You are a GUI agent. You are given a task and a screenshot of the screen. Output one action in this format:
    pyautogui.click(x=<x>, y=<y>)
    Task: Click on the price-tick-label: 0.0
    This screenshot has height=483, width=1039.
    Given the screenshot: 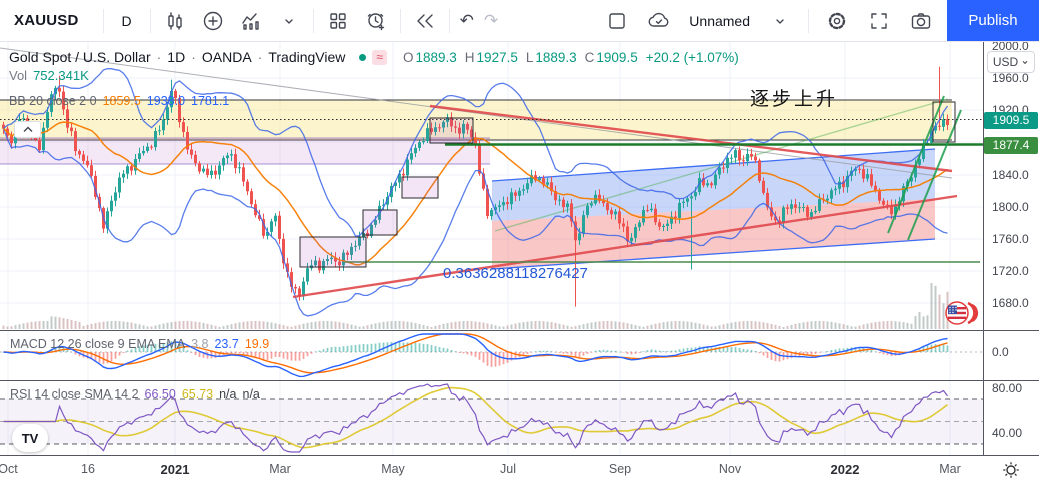 What is the action you would take?
    pyautogui.click(x=1000, y=352)
    